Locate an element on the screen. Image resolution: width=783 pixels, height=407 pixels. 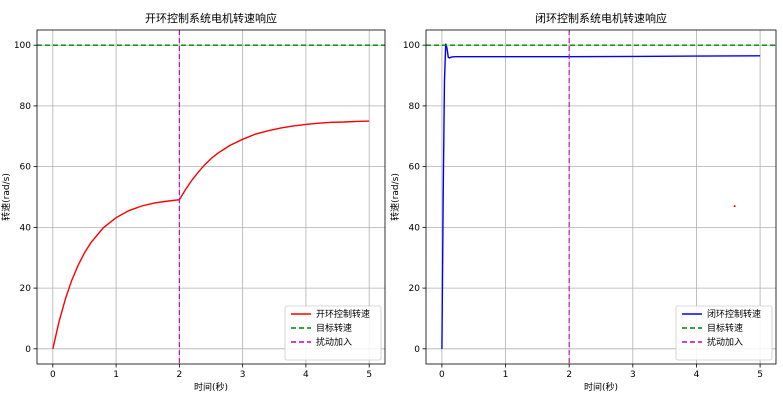
chart-title: 闭环控制系统电机转速响应 is located at coordinates (601, 18).